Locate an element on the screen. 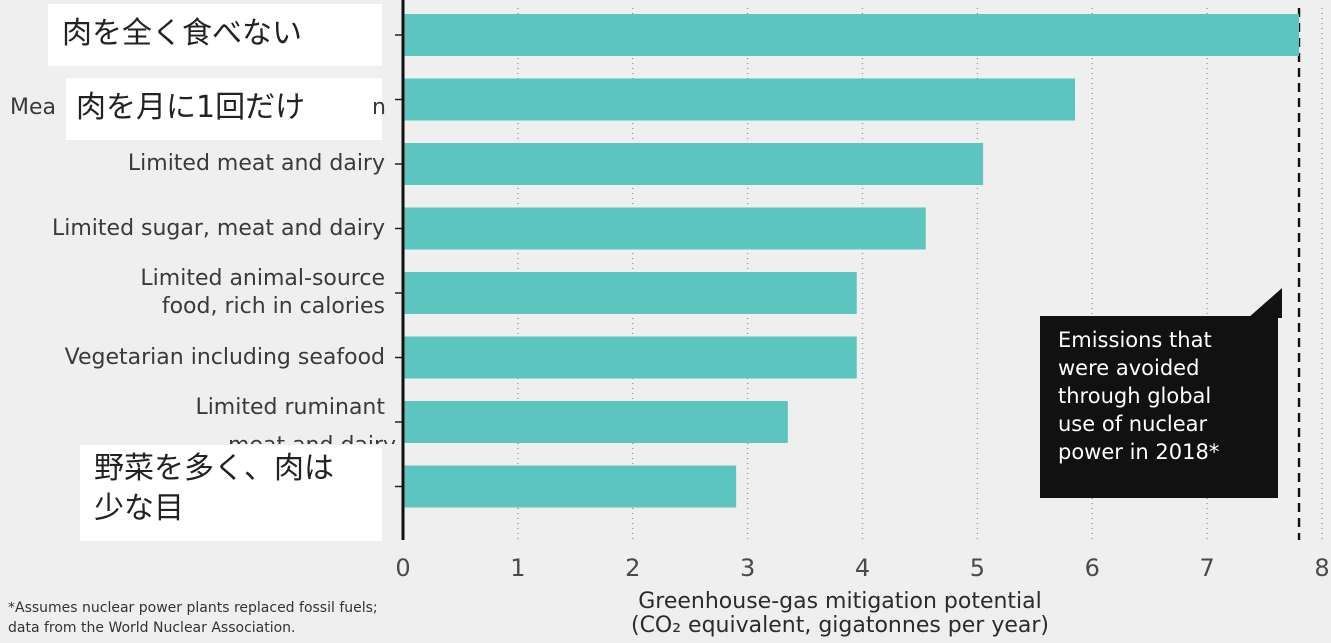 Image resolution: width=1331 pixels, height=643 pixels. category-label: Limited meat and dairy is located at coordinates (256, 163).